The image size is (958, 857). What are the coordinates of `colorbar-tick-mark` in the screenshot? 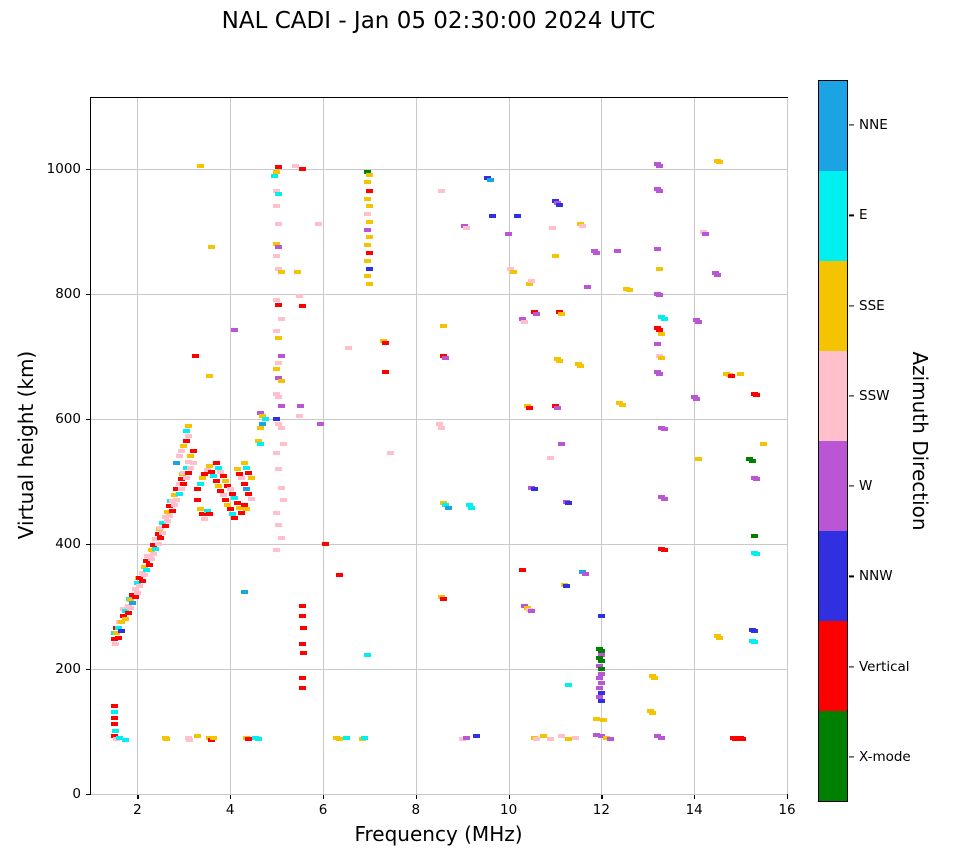 It's located at (851, 125).